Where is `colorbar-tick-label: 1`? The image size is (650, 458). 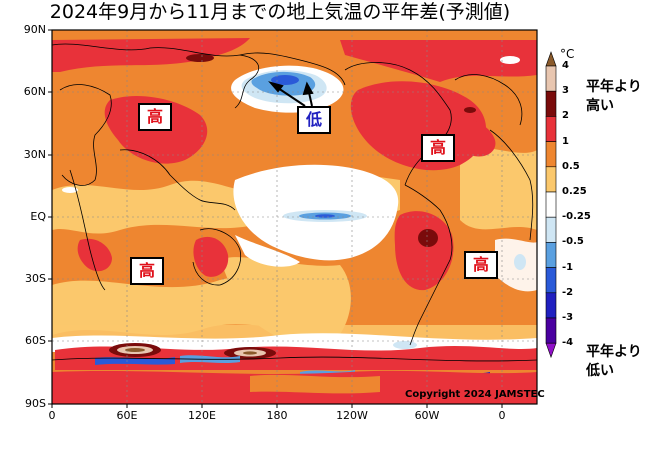 colorbar-tick-label: 1 is located at coordinates (565, 141).